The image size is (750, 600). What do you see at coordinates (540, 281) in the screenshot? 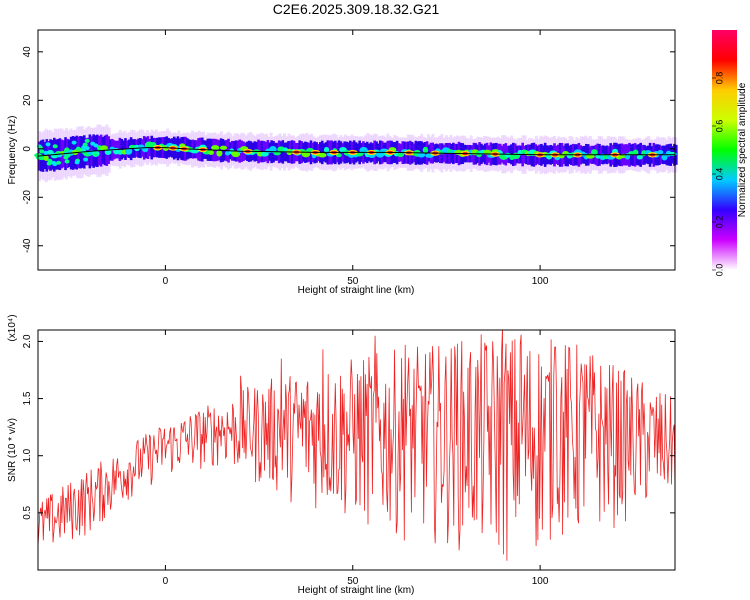
I see `spectrogram-x-tick-label: 100` at bounding box center [540, 281].